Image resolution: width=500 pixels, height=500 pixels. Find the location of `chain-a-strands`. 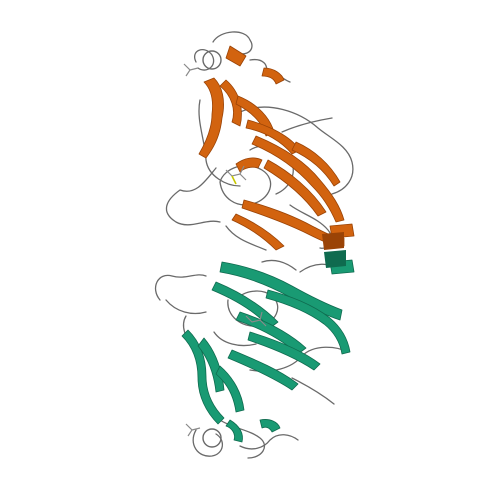

chain-a-strands is located at coordinates (276, 148).